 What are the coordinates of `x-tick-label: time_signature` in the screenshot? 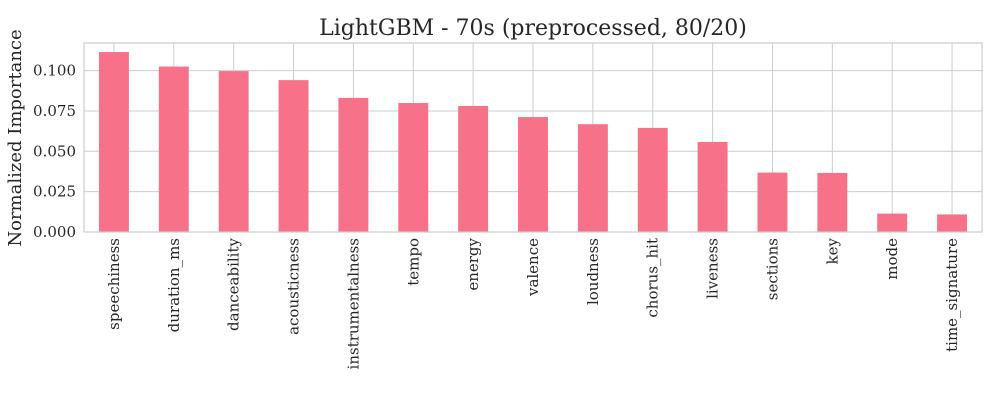 It's located at (952, 295).